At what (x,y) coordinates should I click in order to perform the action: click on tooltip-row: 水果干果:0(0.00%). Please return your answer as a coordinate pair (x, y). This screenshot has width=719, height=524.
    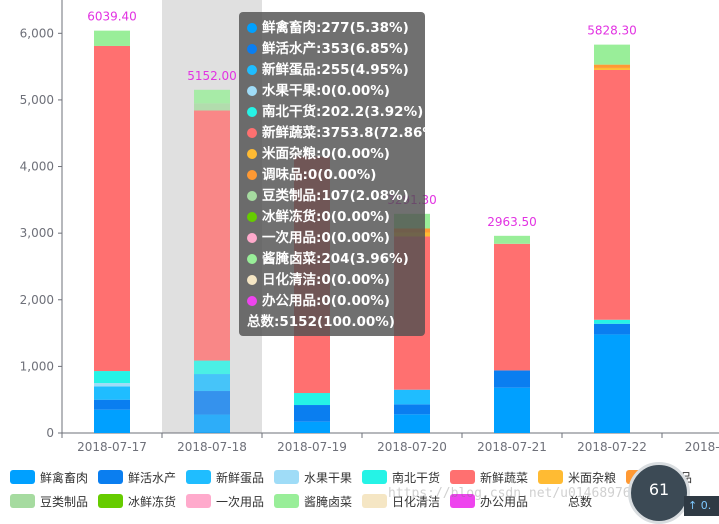
    Looking at the image, I should click on (332, 91).